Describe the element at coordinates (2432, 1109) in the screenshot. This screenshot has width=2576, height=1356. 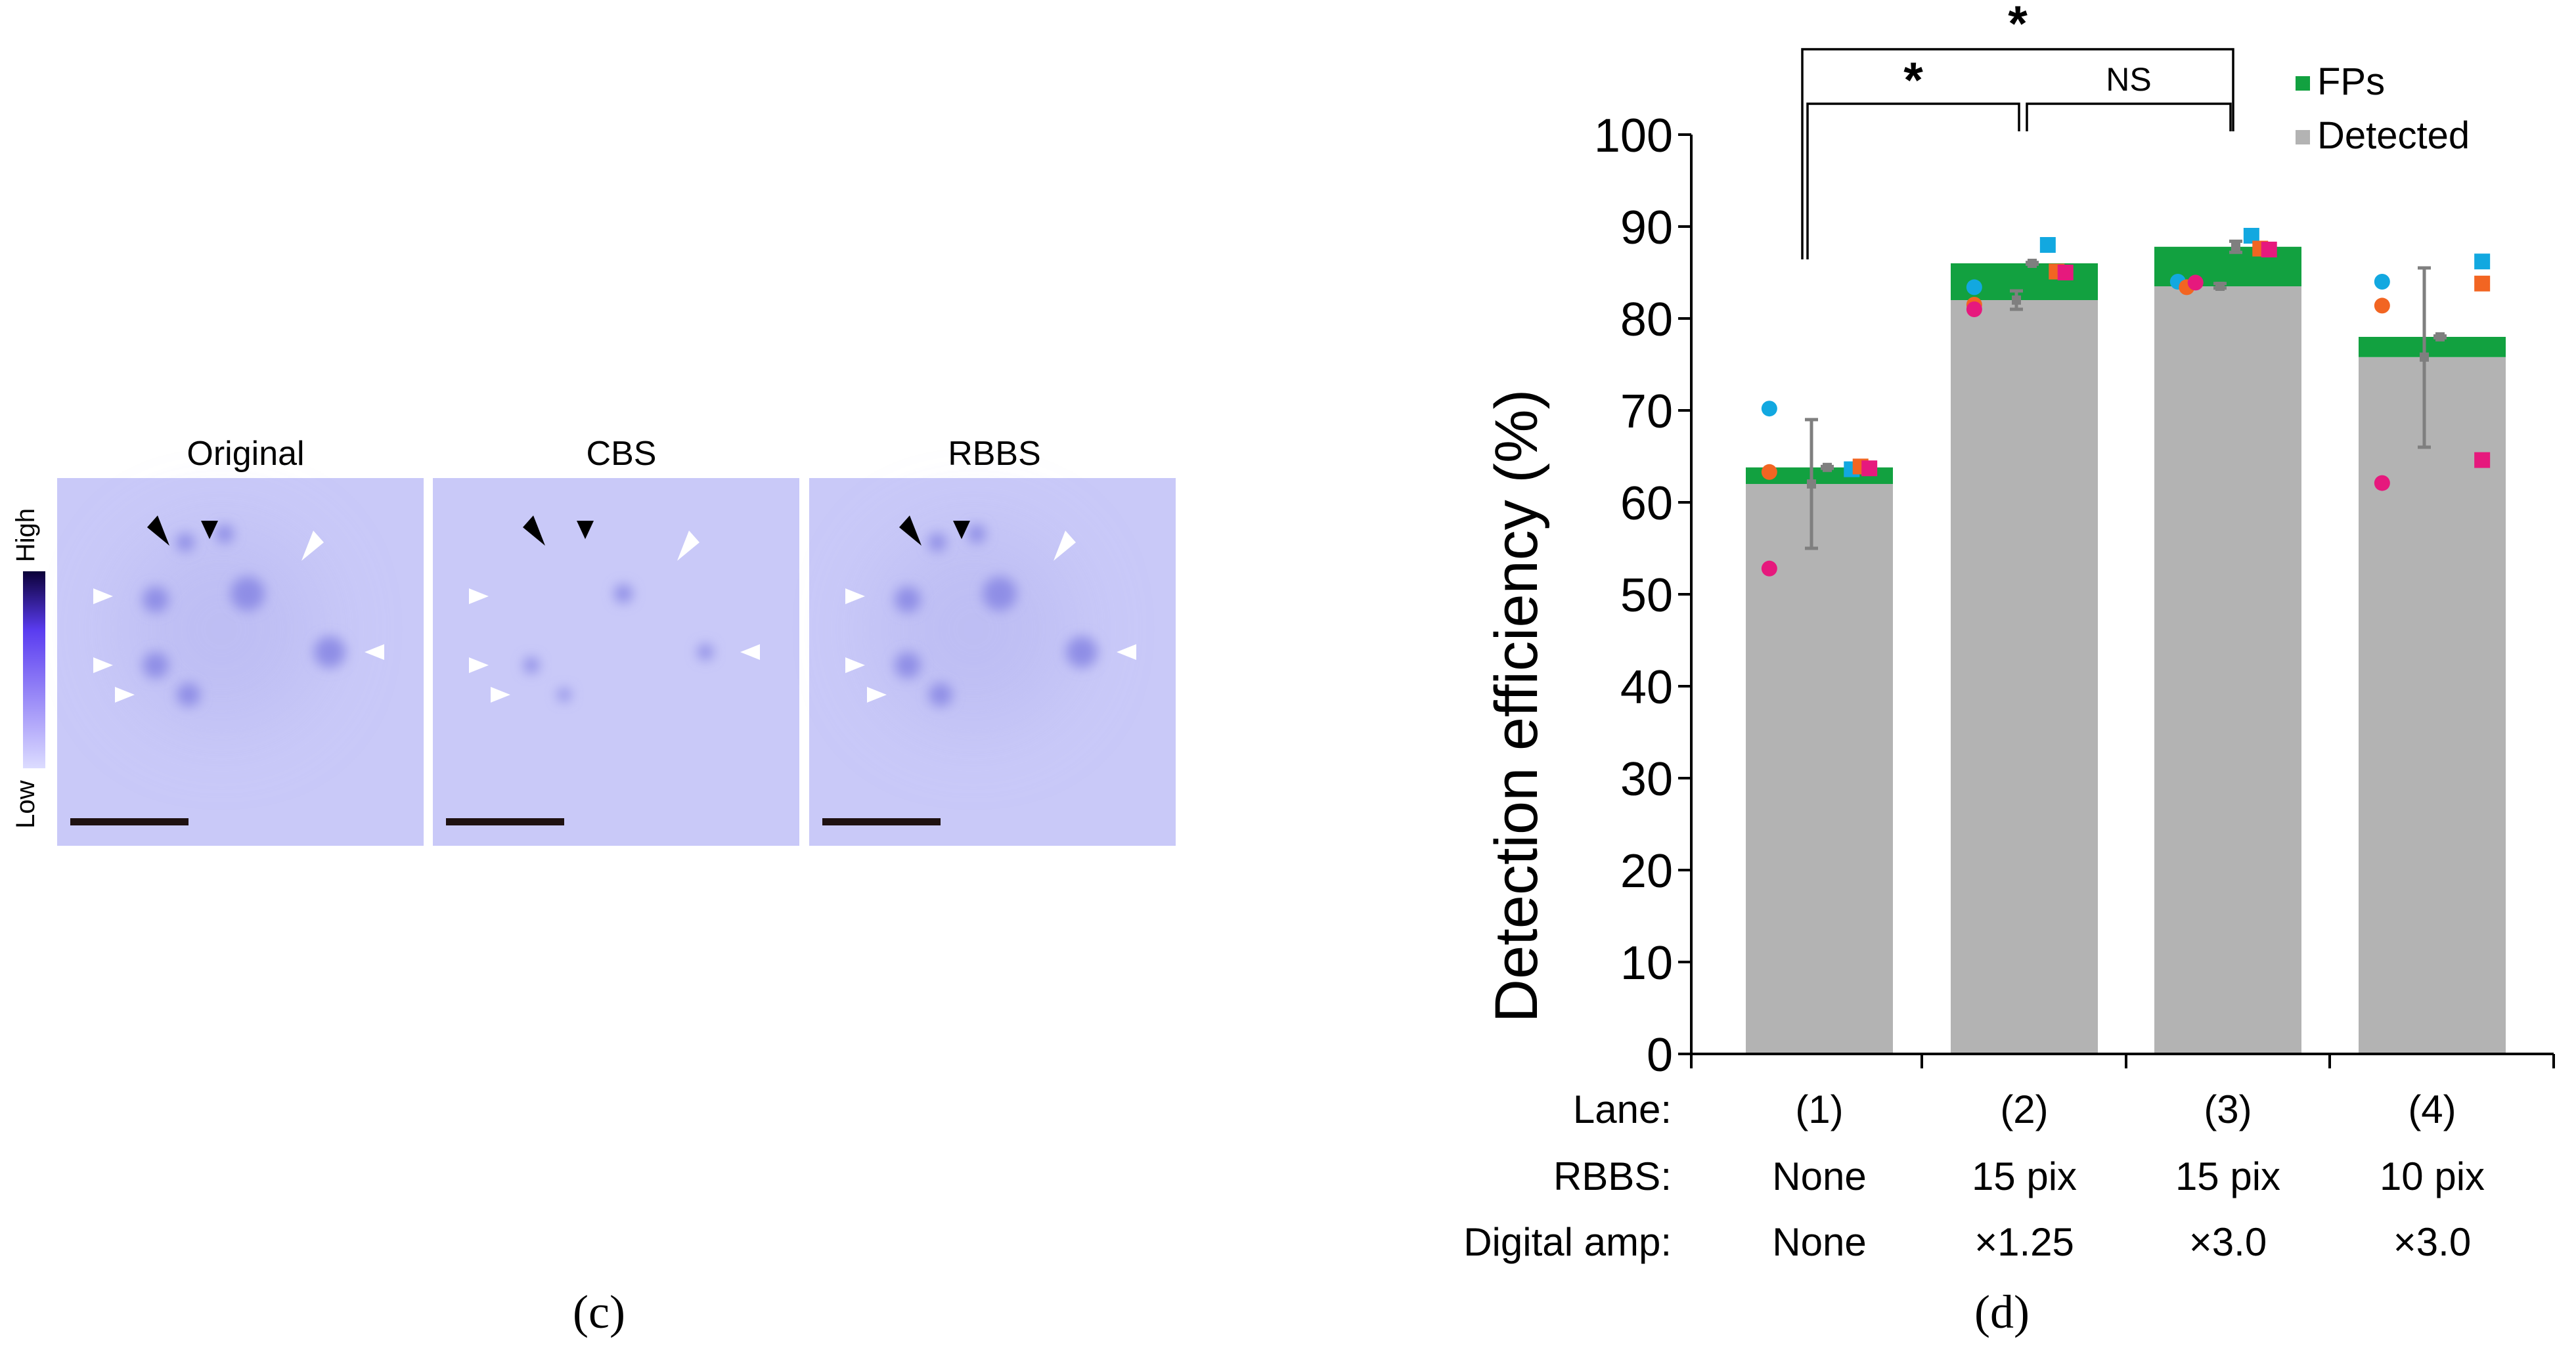
I see `cell-lane: (4)` at that location.